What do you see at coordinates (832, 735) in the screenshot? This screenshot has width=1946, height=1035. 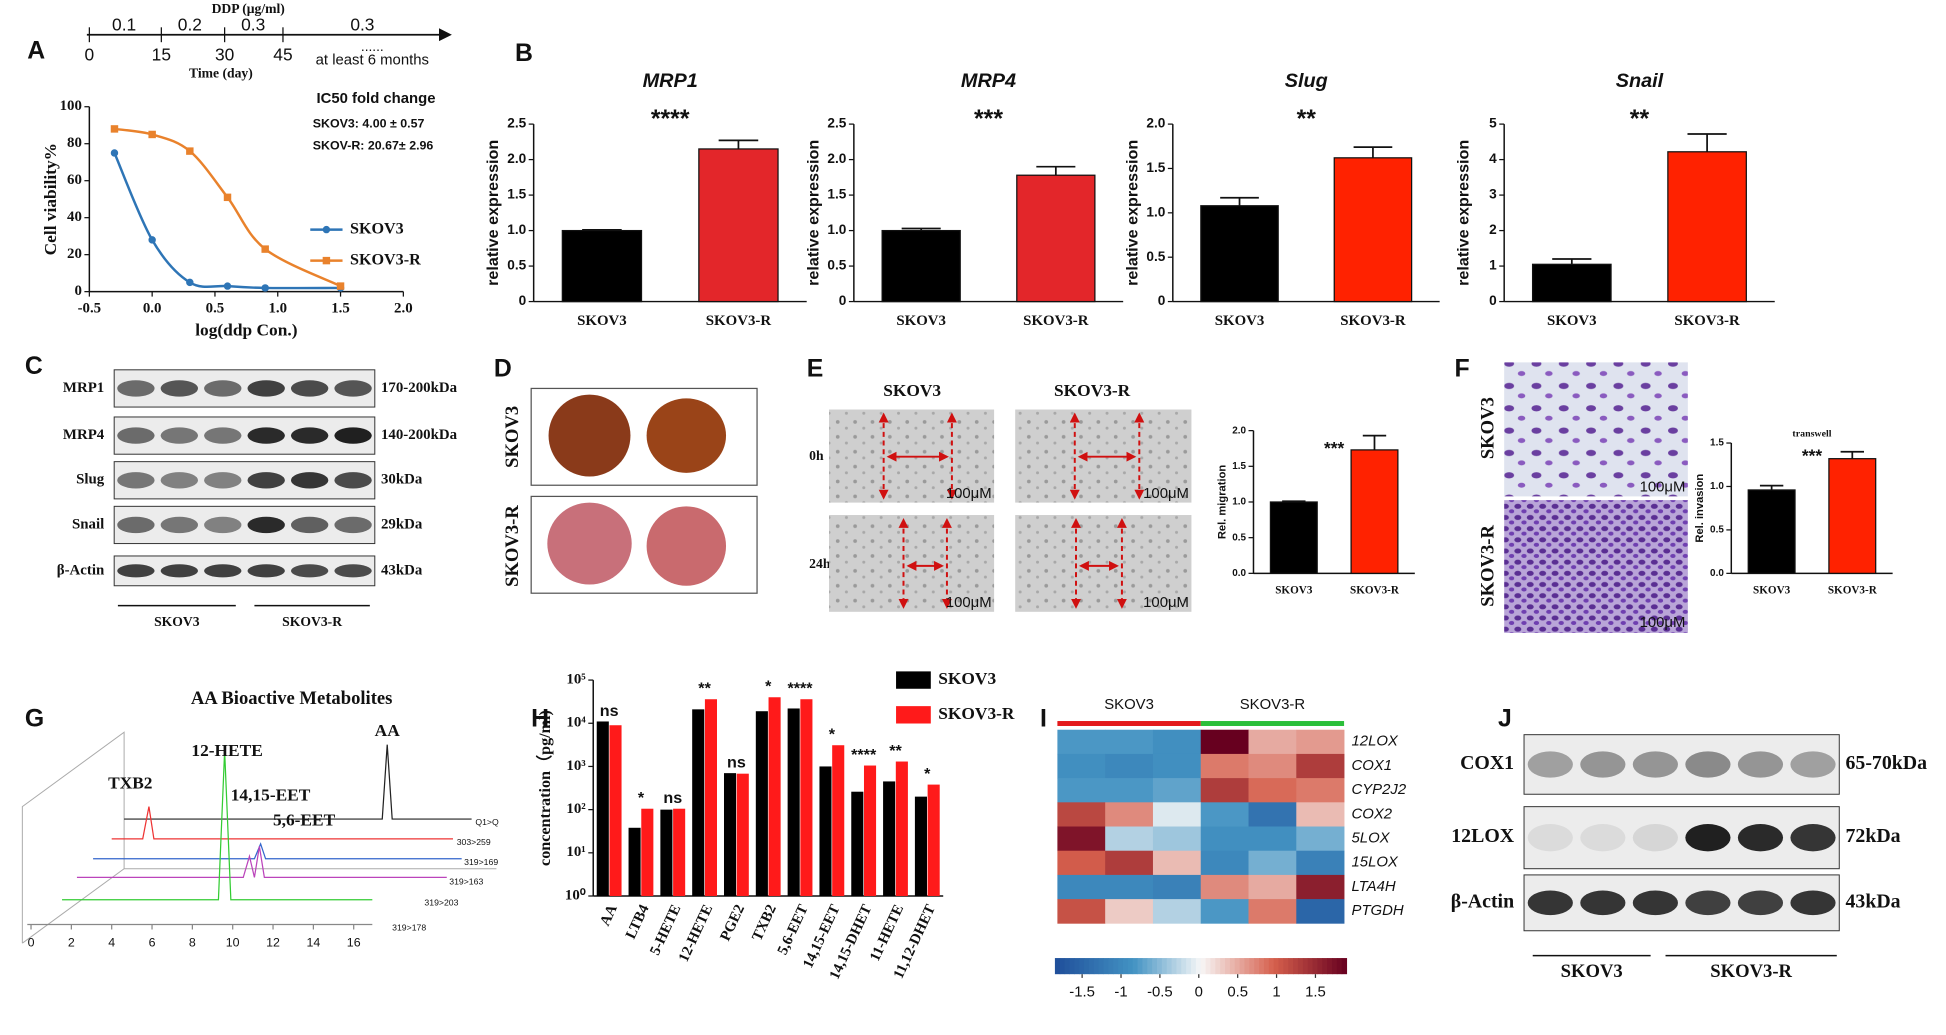 I see `significance: *` at bounding box center [832, 735].